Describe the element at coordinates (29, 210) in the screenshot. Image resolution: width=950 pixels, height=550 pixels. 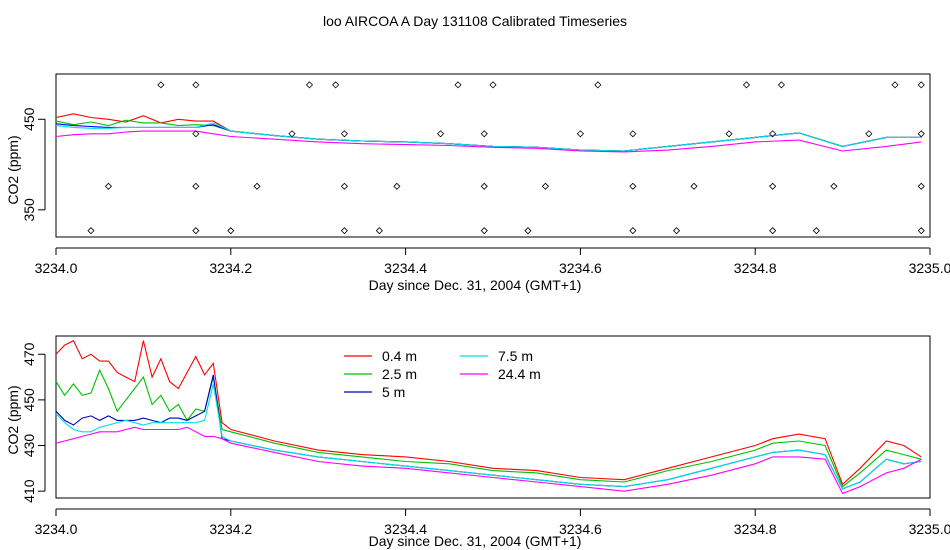
I see `y-tick-label: 350` at that location.